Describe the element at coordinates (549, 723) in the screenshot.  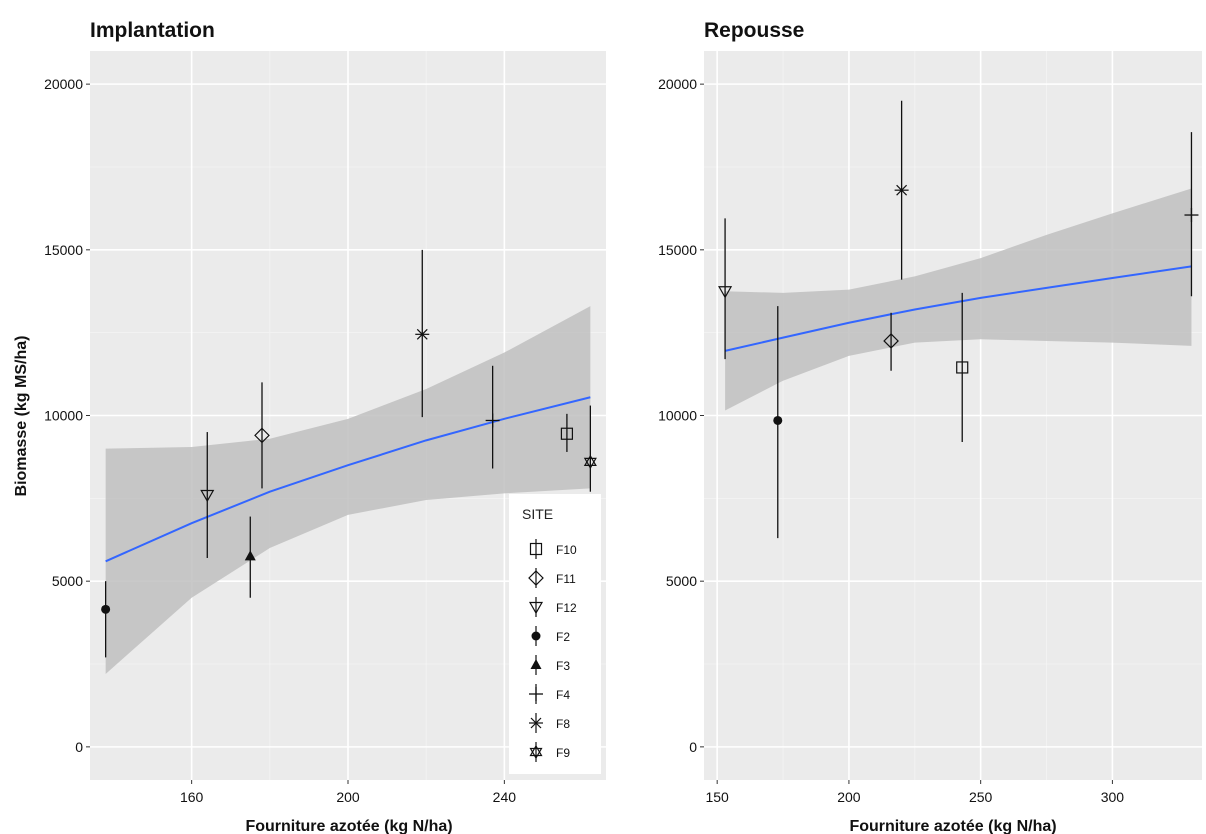
I see `legend-item-f8: F8` at that location.